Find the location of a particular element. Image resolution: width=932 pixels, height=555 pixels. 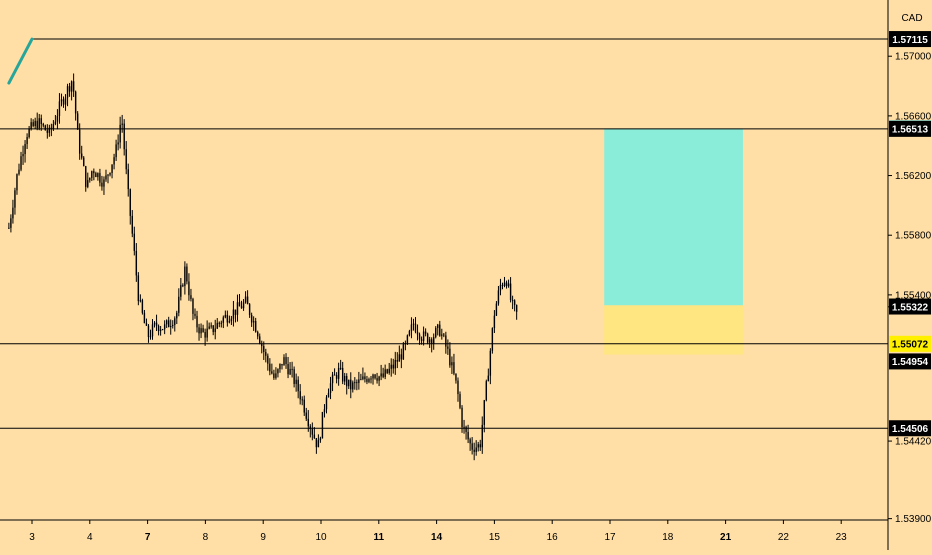

trend-line-group is located at coordinates (20, 61).